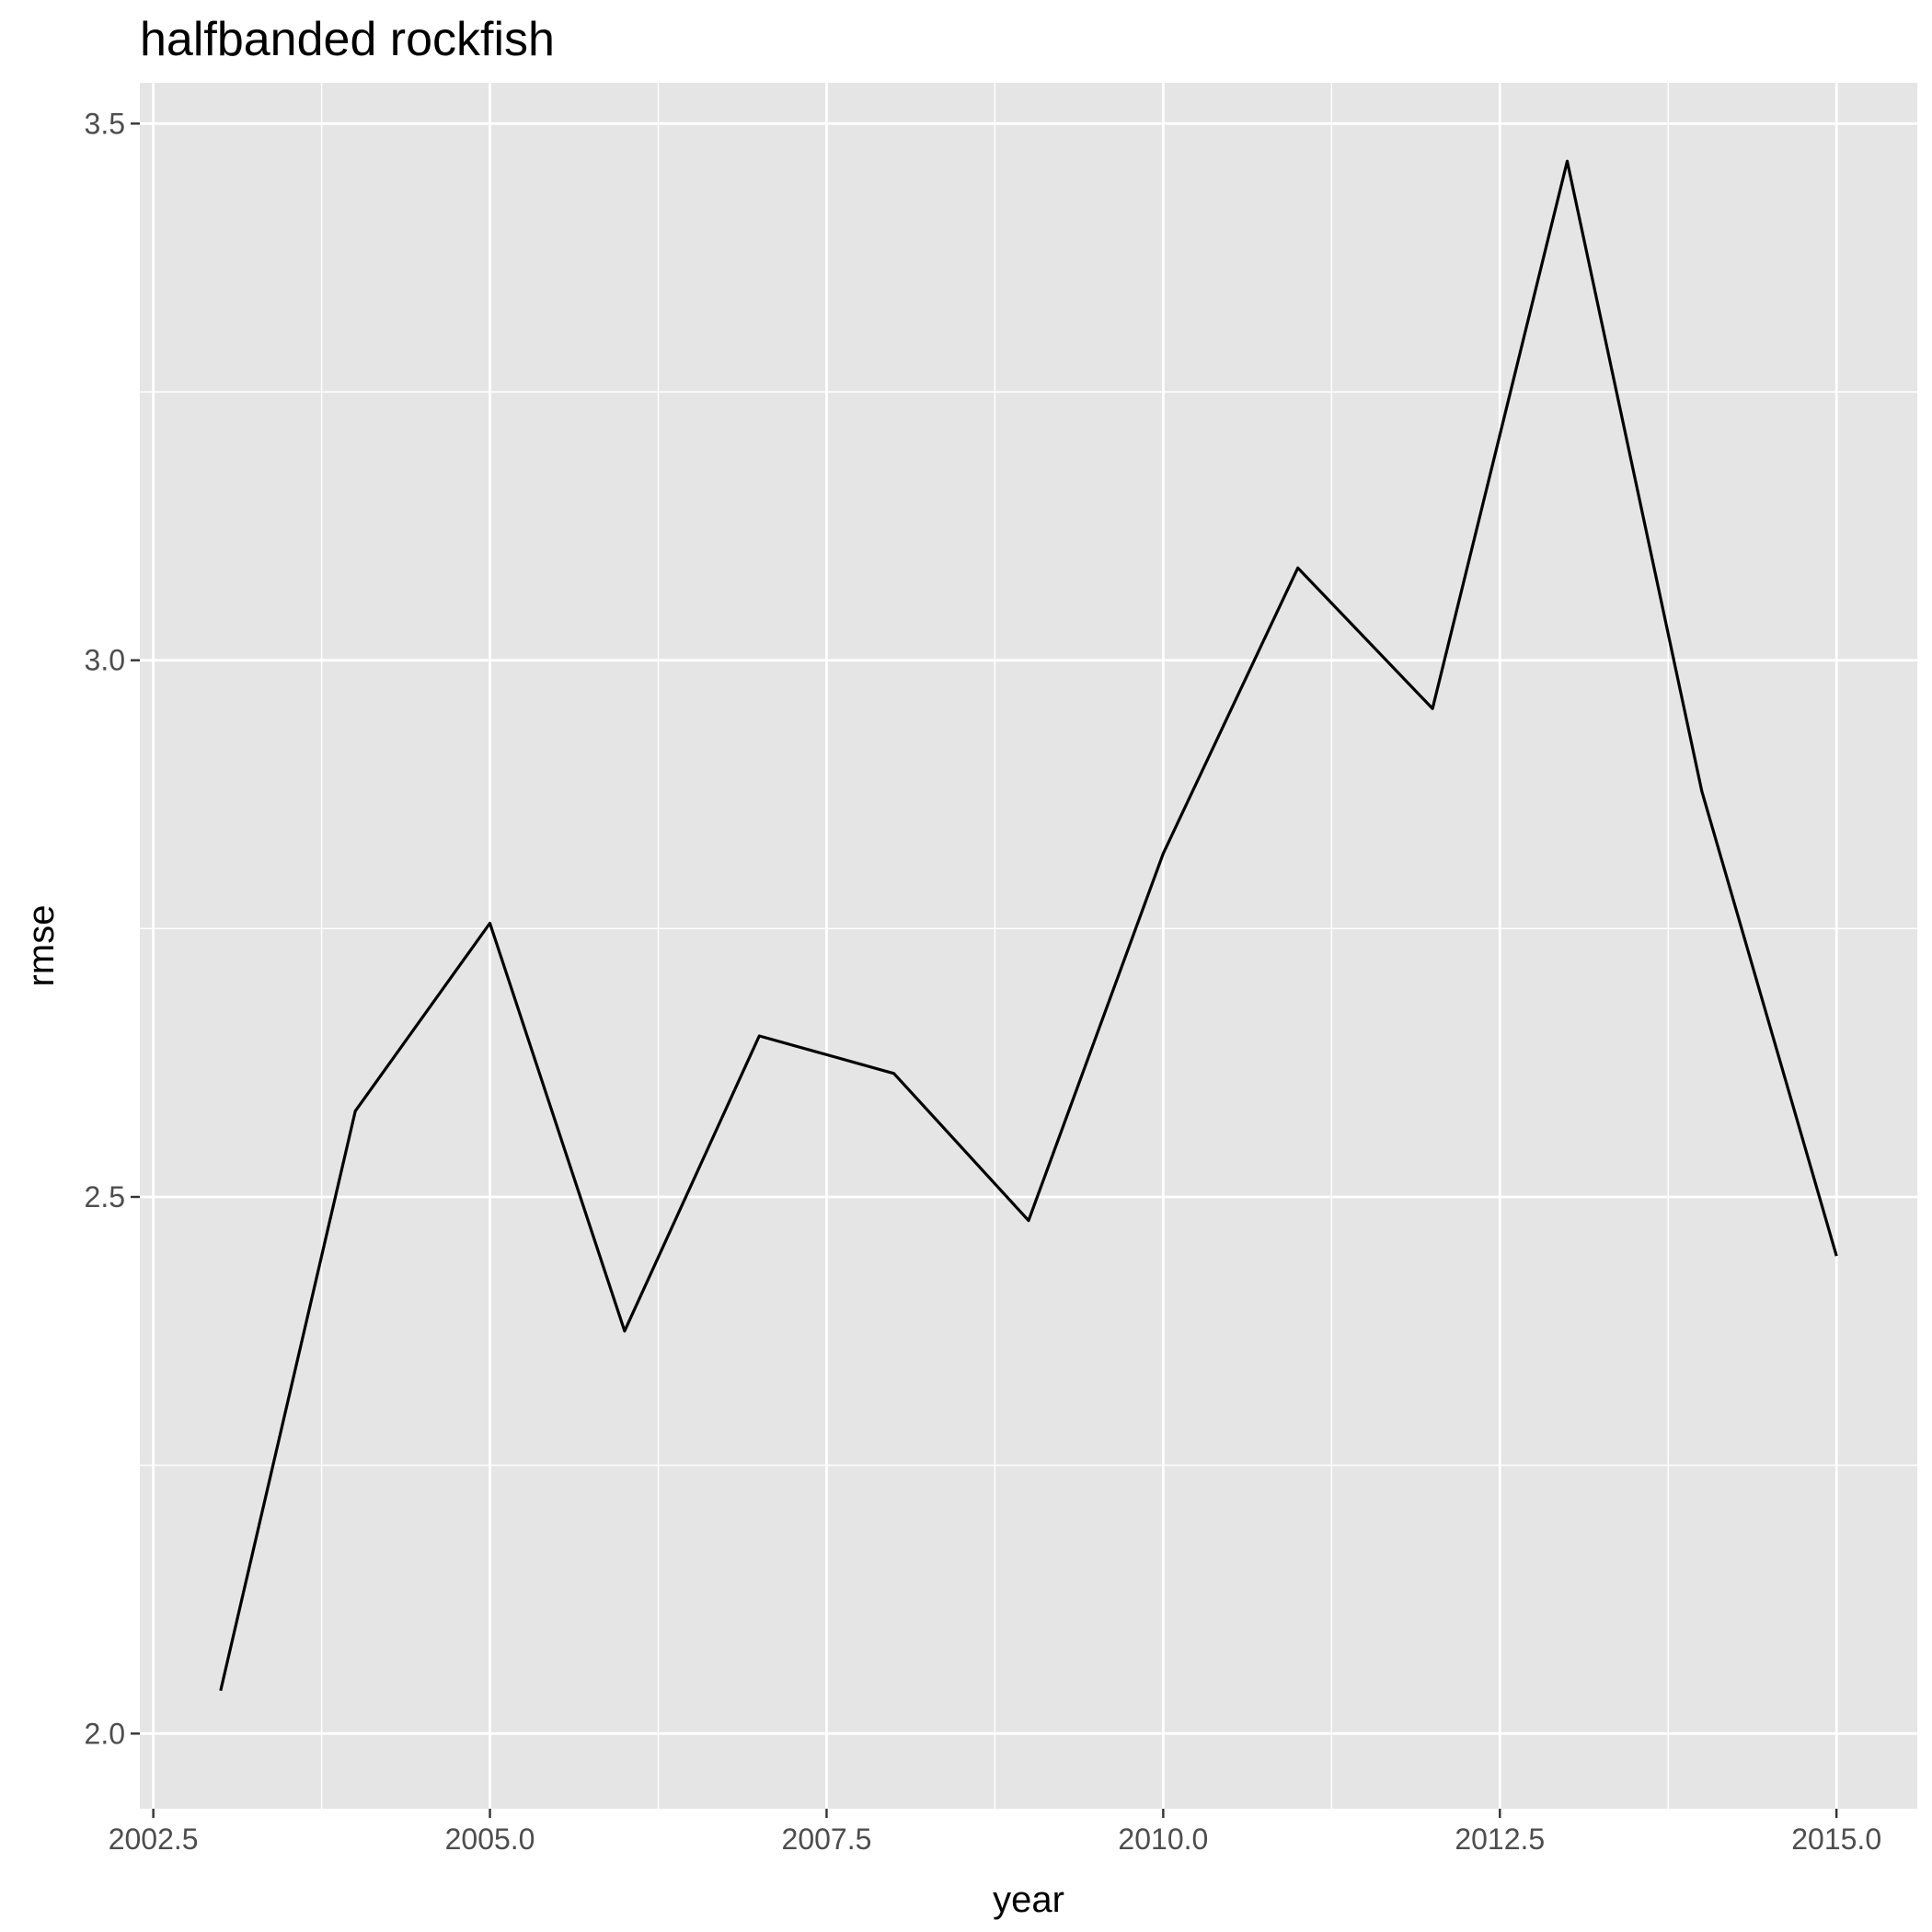  I want to click on x-tick-label: 2002.5, so click(154, 1839).